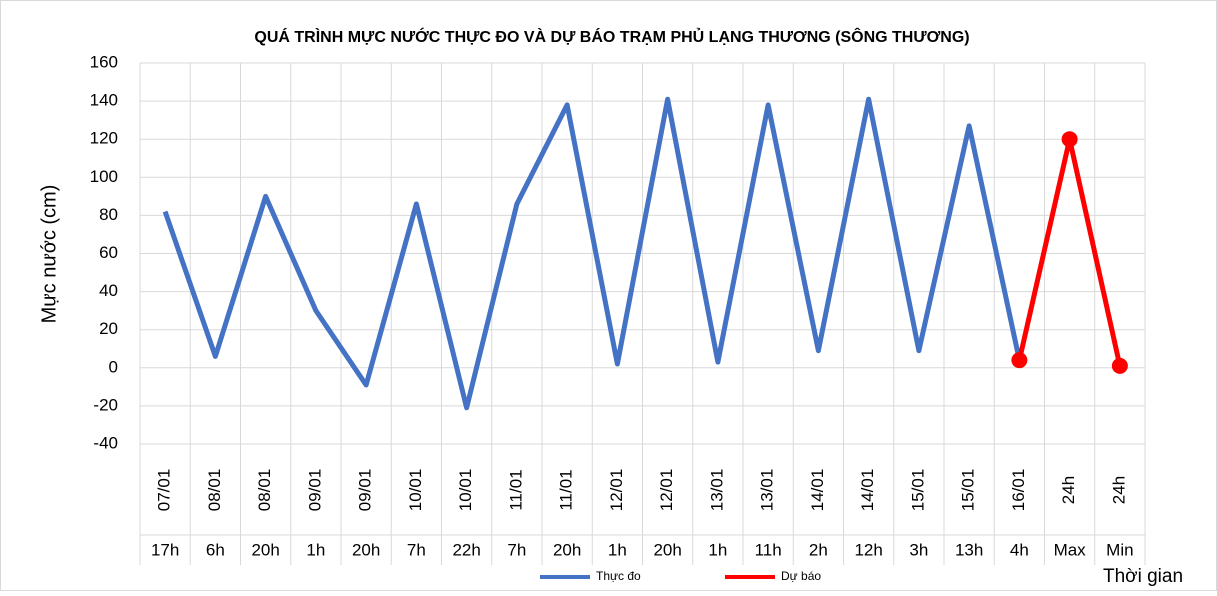  Describe the element at coordinates (466, 549) in the screenshot. I see `x-tick-time: 22h` at that location.